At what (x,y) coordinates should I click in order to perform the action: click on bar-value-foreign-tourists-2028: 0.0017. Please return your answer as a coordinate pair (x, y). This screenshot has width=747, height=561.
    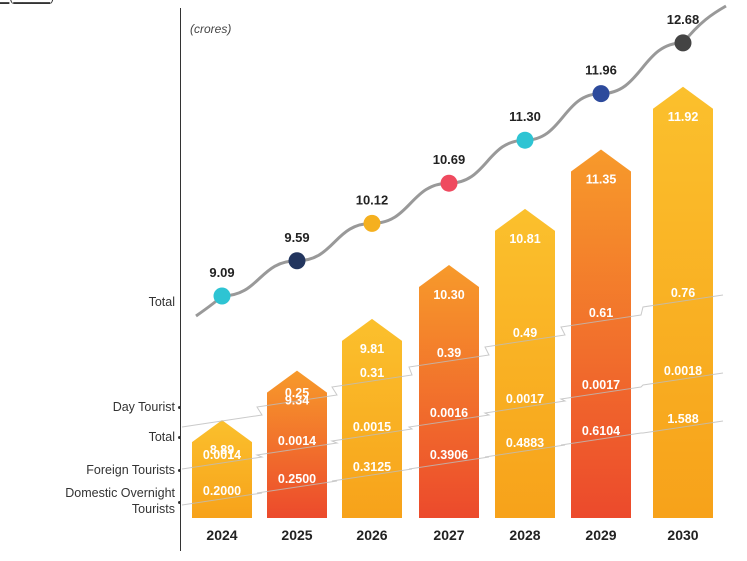
    Looking at the image, I should click on (525, 399).